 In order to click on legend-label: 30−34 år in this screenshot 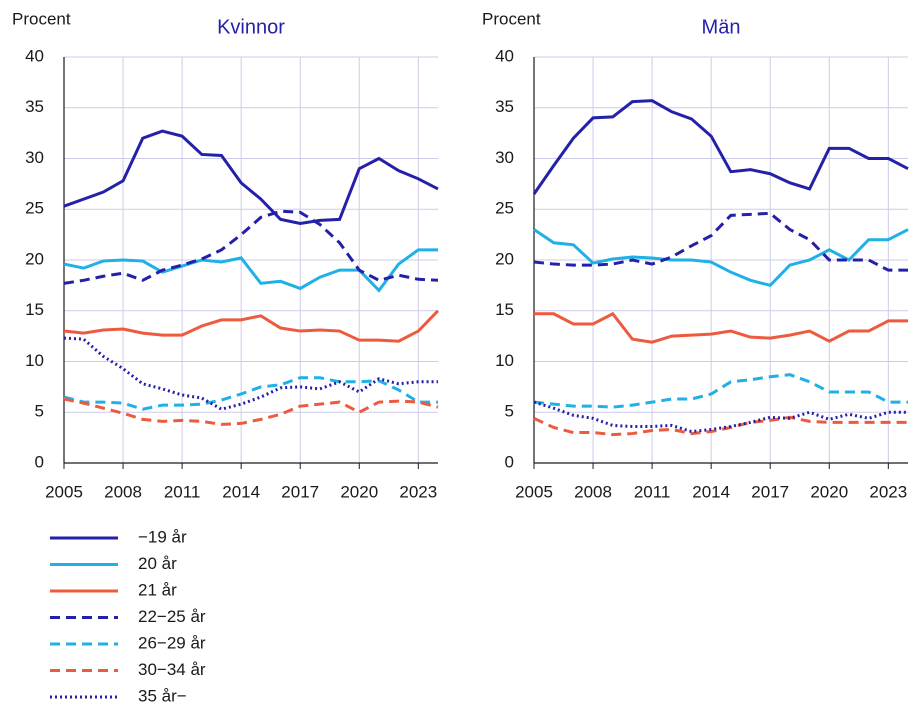, I will do `click(172, 669)`.